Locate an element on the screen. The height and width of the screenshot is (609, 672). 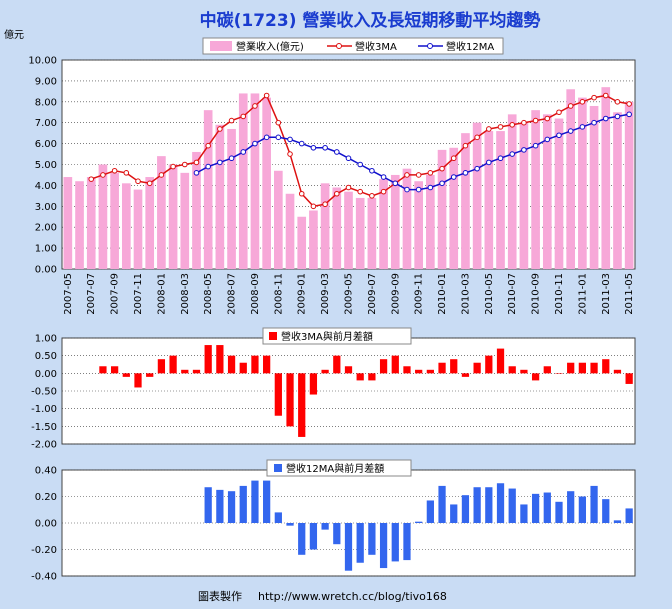
x-tick-label: 2009-11 is located at coordinates (419, 294).